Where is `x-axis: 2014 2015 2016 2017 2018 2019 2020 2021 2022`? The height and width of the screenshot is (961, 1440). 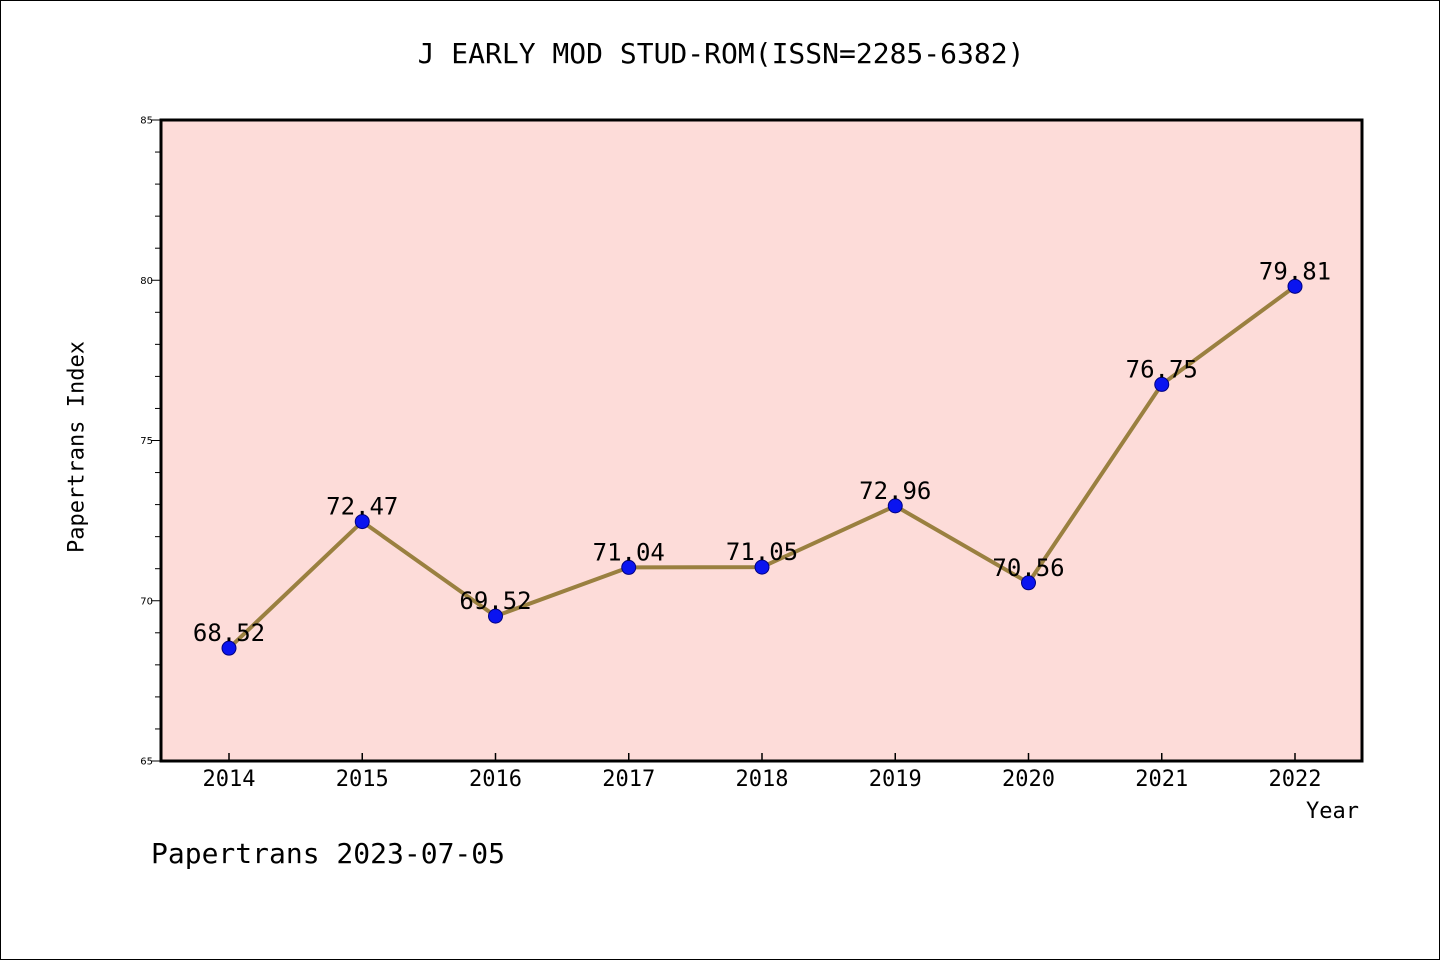
x-axis: 2014 2015 2016 2017 2018 2019 2020 2021 2022 is located at coordinates (762, 772).